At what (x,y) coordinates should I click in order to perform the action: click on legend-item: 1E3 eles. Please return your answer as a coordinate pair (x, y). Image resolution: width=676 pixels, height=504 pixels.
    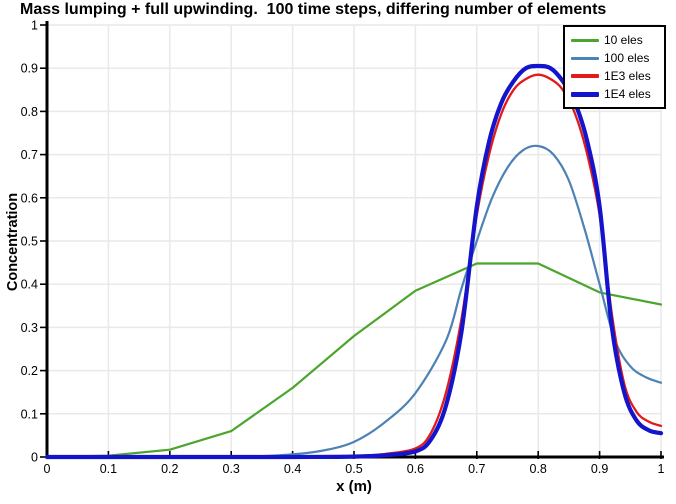
    Looking at the image, I should click on (614, 76).